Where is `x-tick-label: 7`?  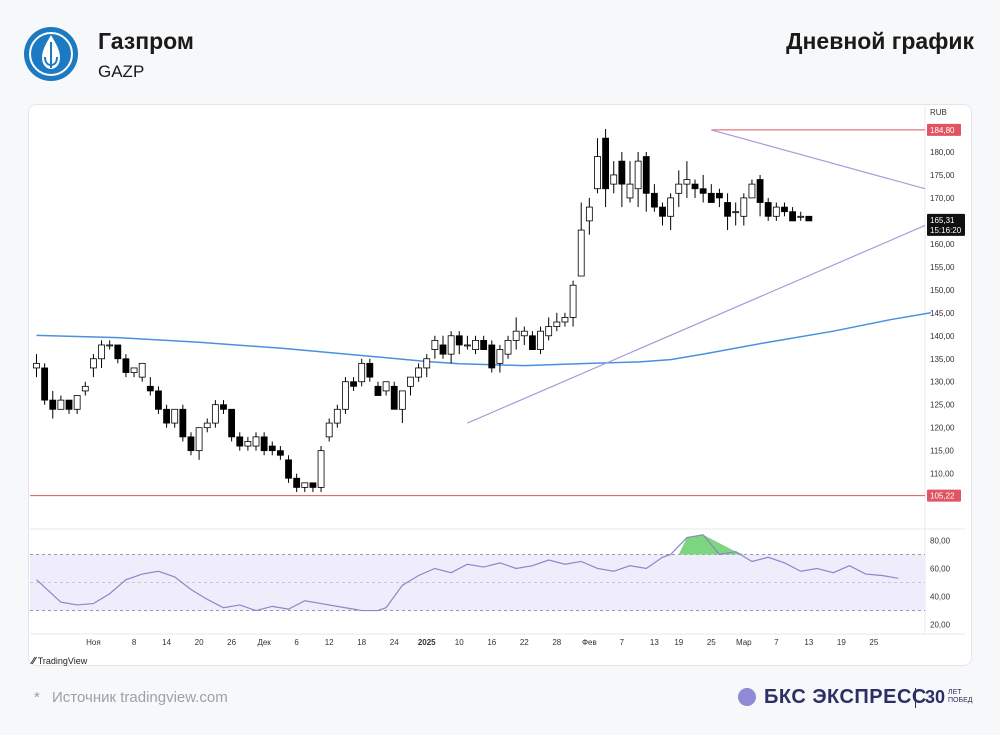 x-tick-label: 7 is located at coordinates (776, 642).